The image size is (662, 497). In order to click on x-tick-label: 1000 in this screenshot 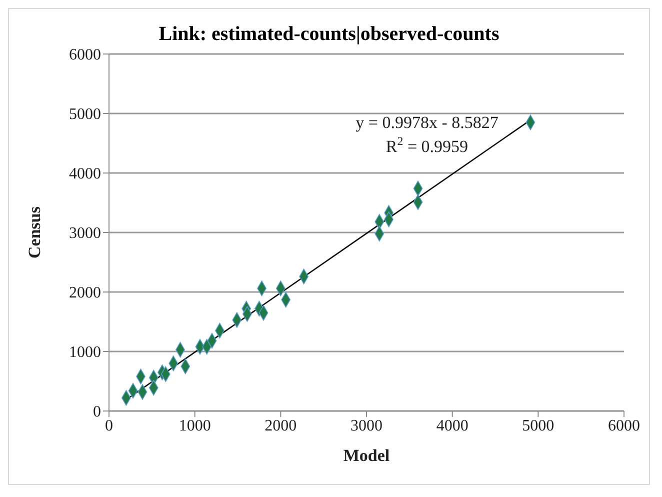, I will do `click(194, 425)`.